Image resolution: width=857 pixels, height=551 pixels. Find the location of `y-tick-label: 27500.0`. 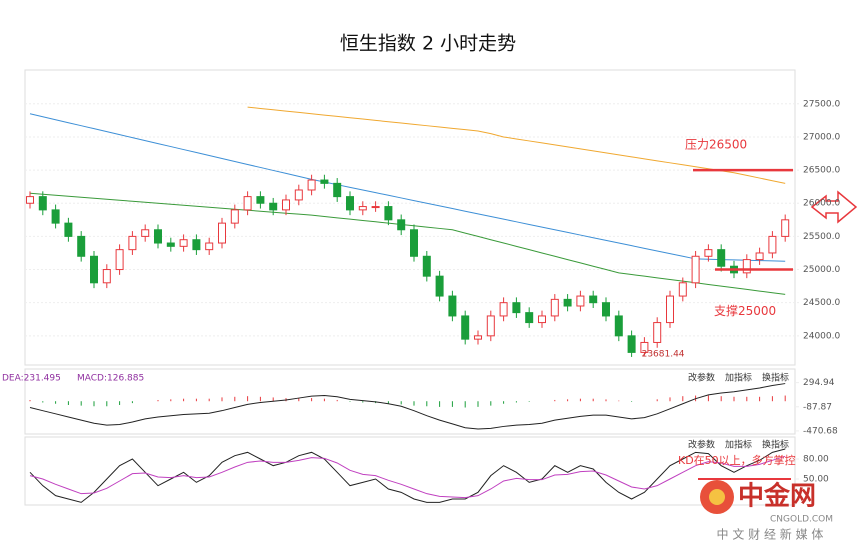

y-tick-label: 27500.0 is located at coordinates (821, 104).